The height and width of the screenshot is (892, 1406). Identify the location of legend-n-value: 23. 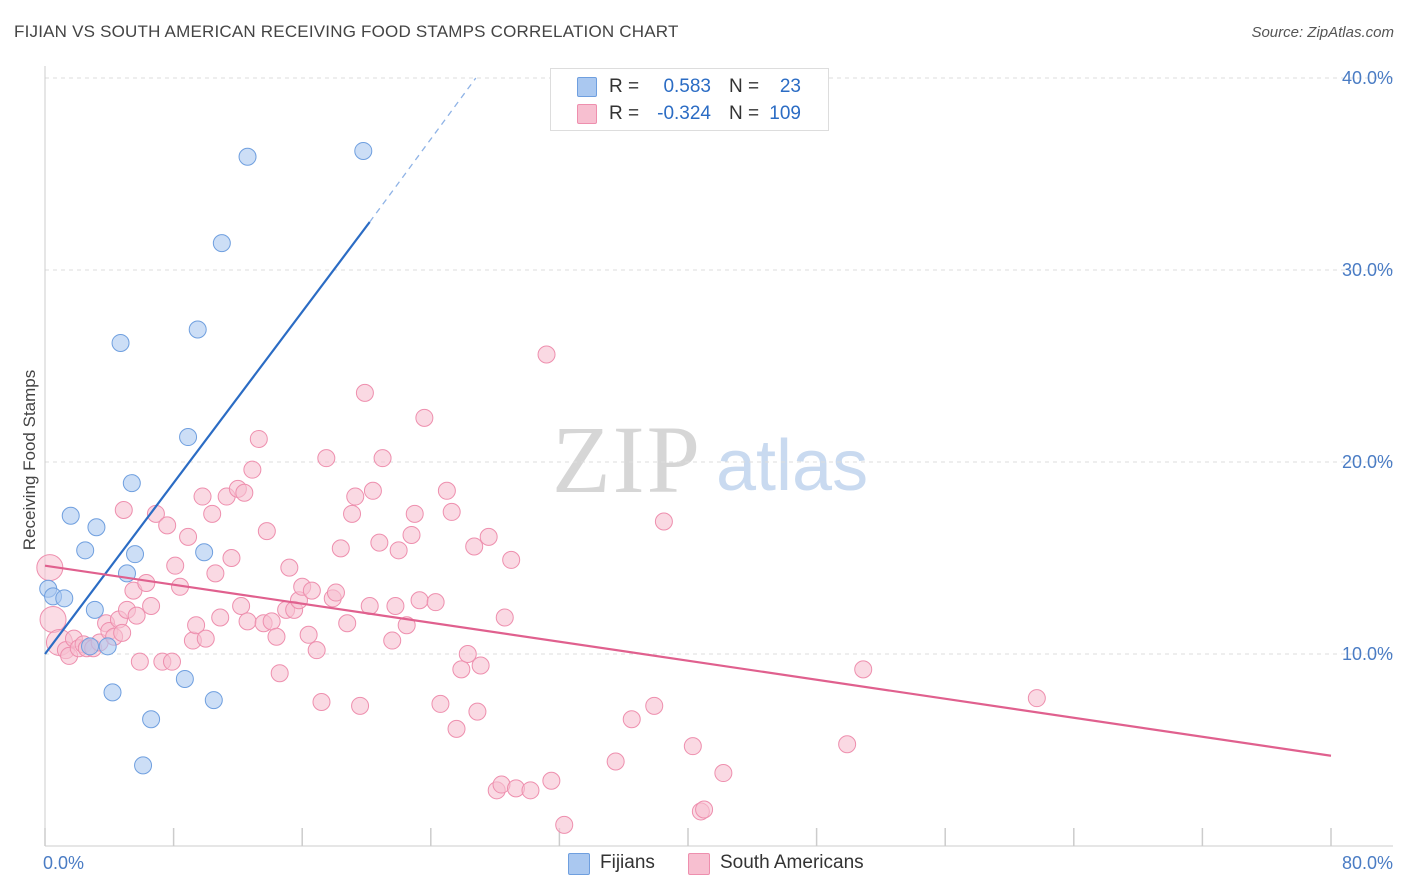
(790, 86).